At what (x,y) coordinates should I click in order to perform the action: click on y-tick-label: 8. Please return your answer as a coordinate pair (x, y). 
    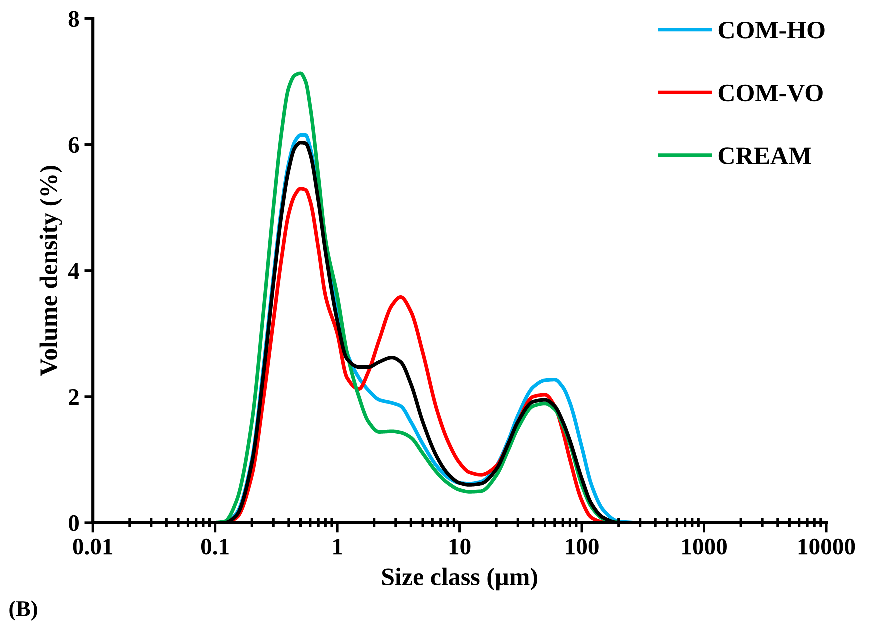
    Looking at the image, I should click on (74, 19).